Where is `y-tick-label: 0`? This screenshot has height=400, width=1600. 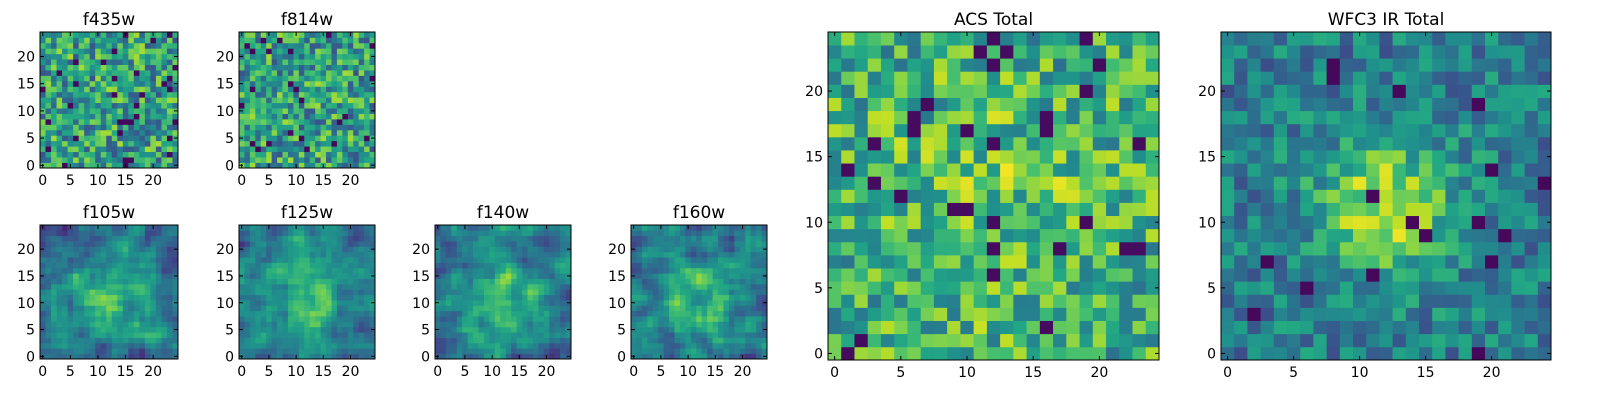
y-tick-label: 0 is located at coordinates (30, 357).